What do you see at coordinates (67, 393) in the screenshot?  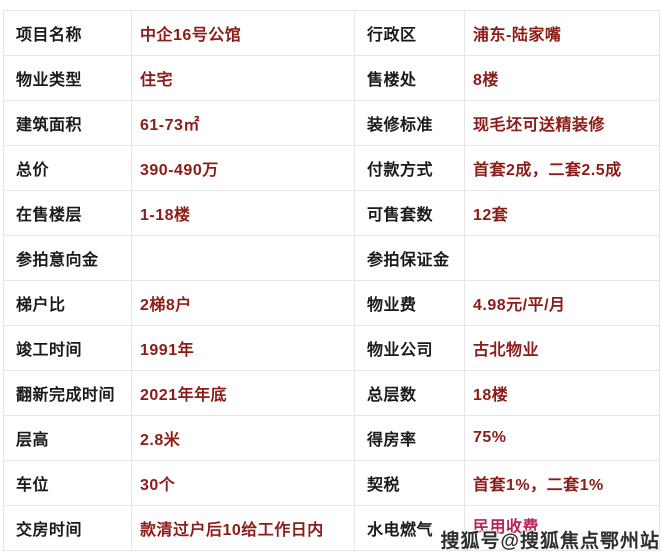 I see `field-label: 翻新完成时间` at bounding box center [67, 393].